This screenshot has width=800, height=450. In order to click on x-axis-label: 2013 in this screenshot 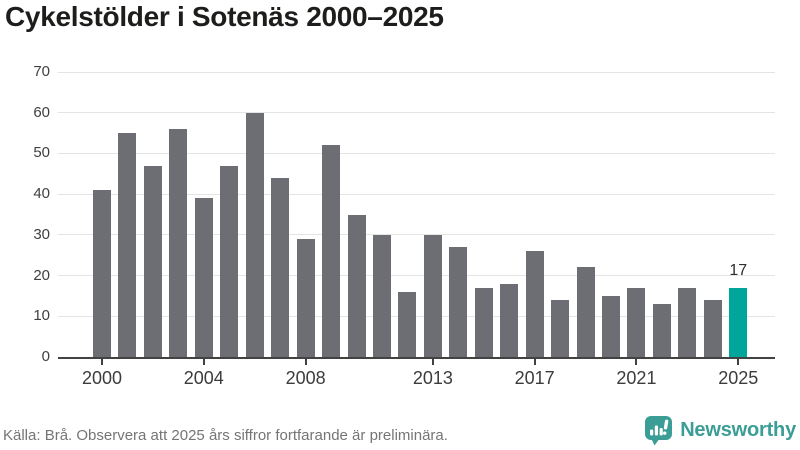, I will do `click(432, 378)`.